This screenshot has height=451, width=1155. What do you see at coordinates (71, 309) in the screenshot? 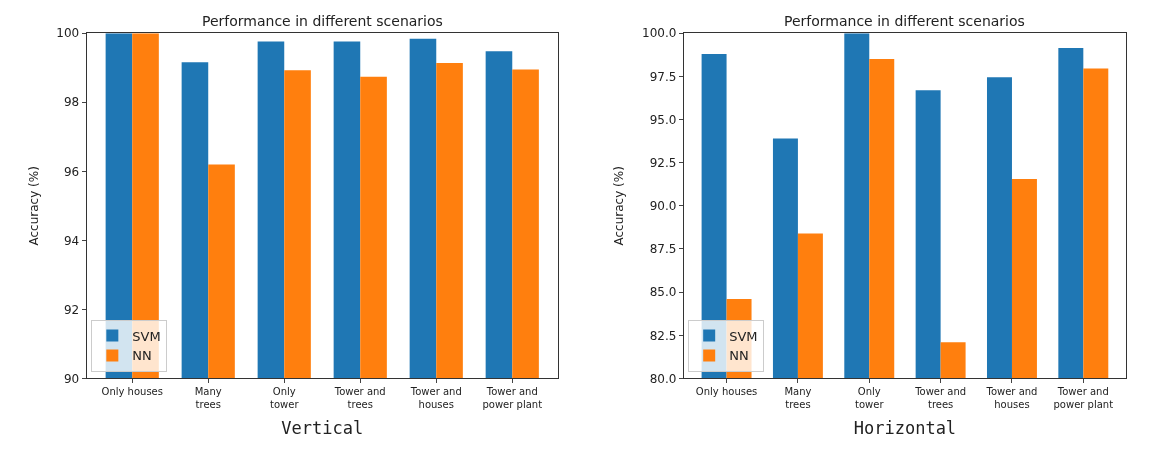
I see `y-tick-label: 92` at bounding box center [71, 309].